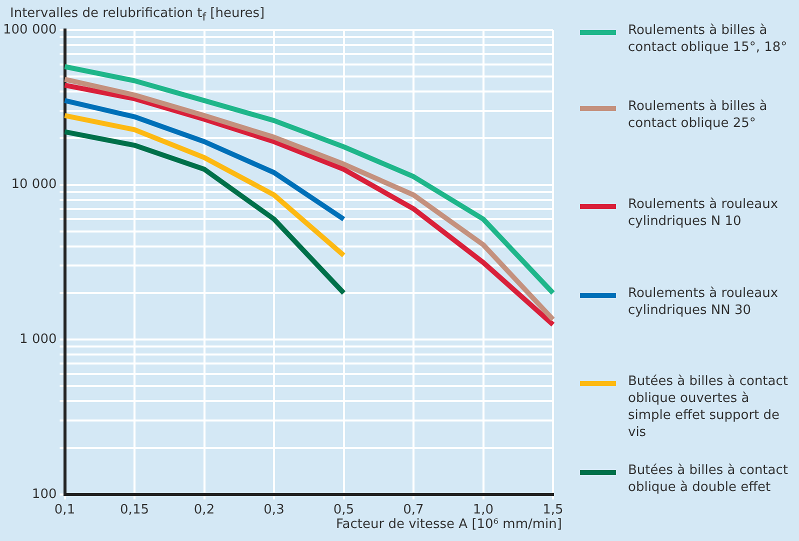 The width and height of the screenshot is (799, 541). Describe the element at coordinates (553, 510) in the screenshot. I see `x-tick-label: 1,5` at that location.